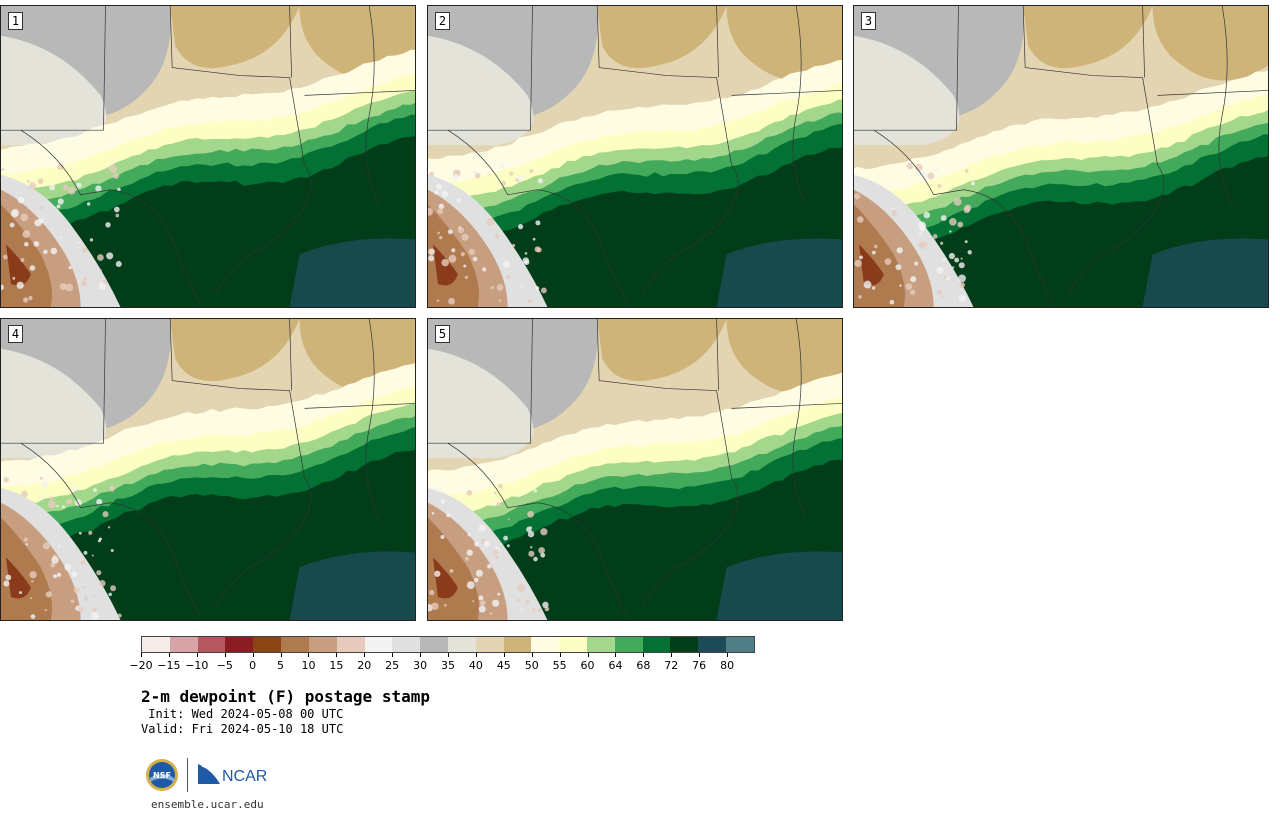  What do you see at coordinates (442, 21) in the screenshot?
I see `member-label-2: 2` at bounding box center [442, 21].